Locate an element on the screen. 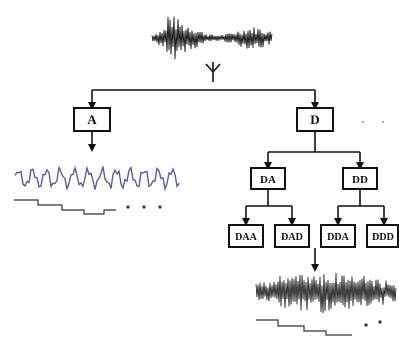  input-signal-waveform is located at coordinates (212, 38).